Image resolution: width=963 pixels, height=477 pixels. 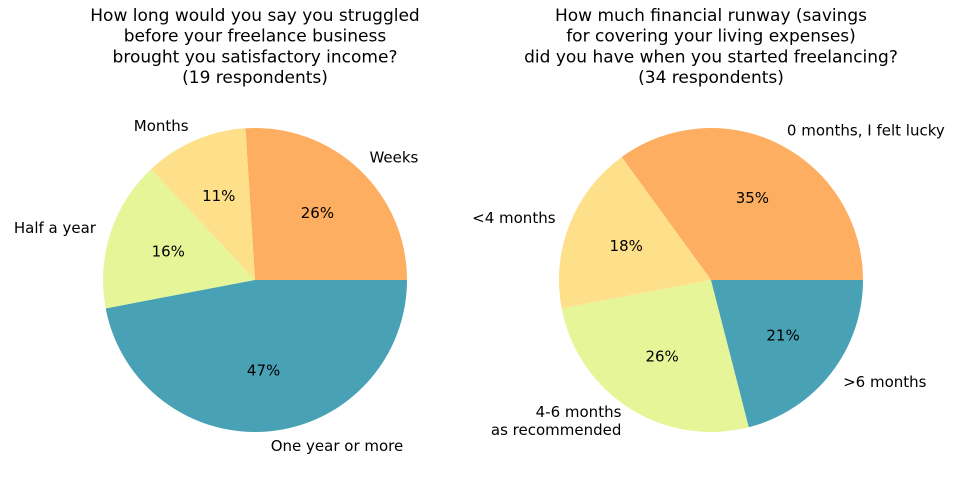 What do you see at coordinates (255, 78) in the screenshot?
I see `chart-title: (19 respondents)` at bounding box center [255, 78].